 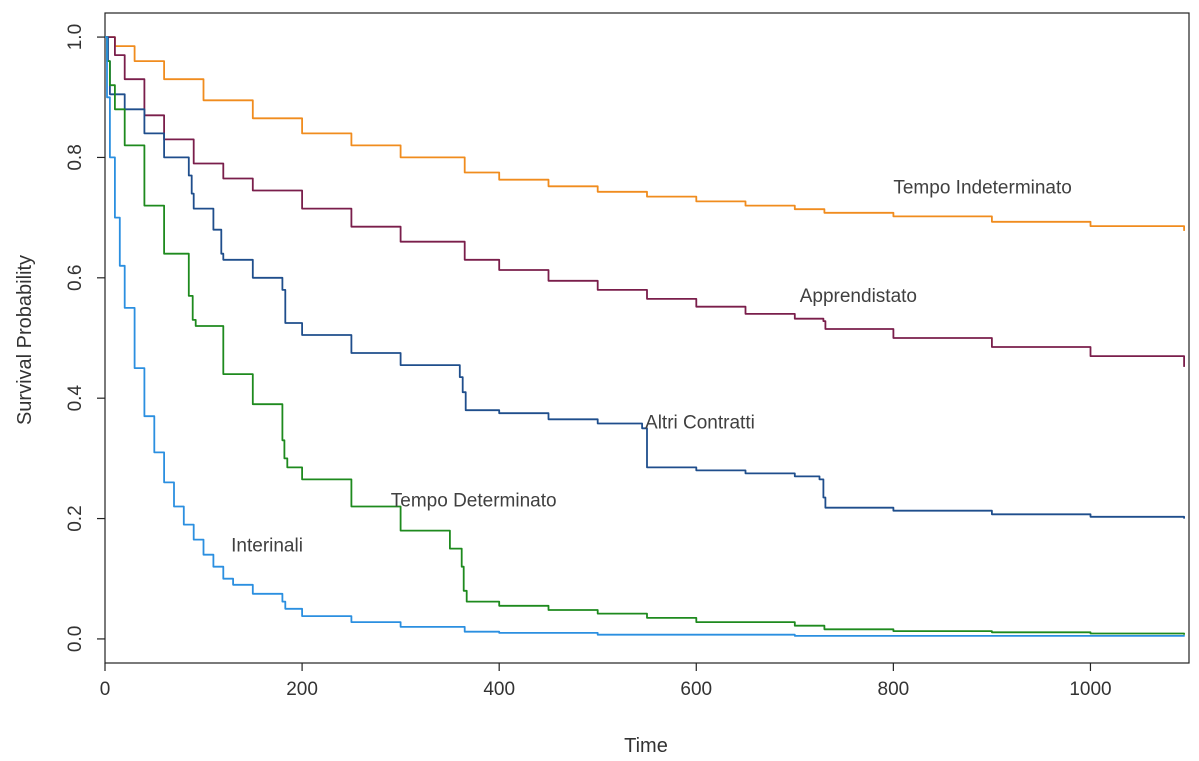 I want to click on series-label-interinali: Interinali, so click(x=267, y=546).